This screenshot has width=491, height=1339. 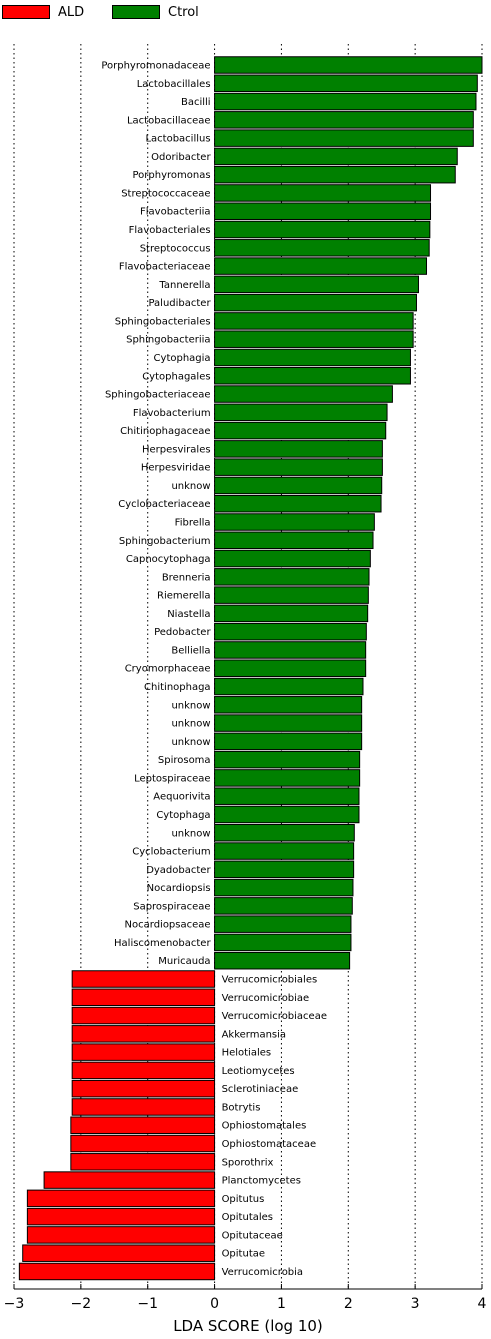 What do you see at coordinates (182, 632) in the screenshot?
I see `bar-label: Pedobacter` at bounding box center [182, 632].